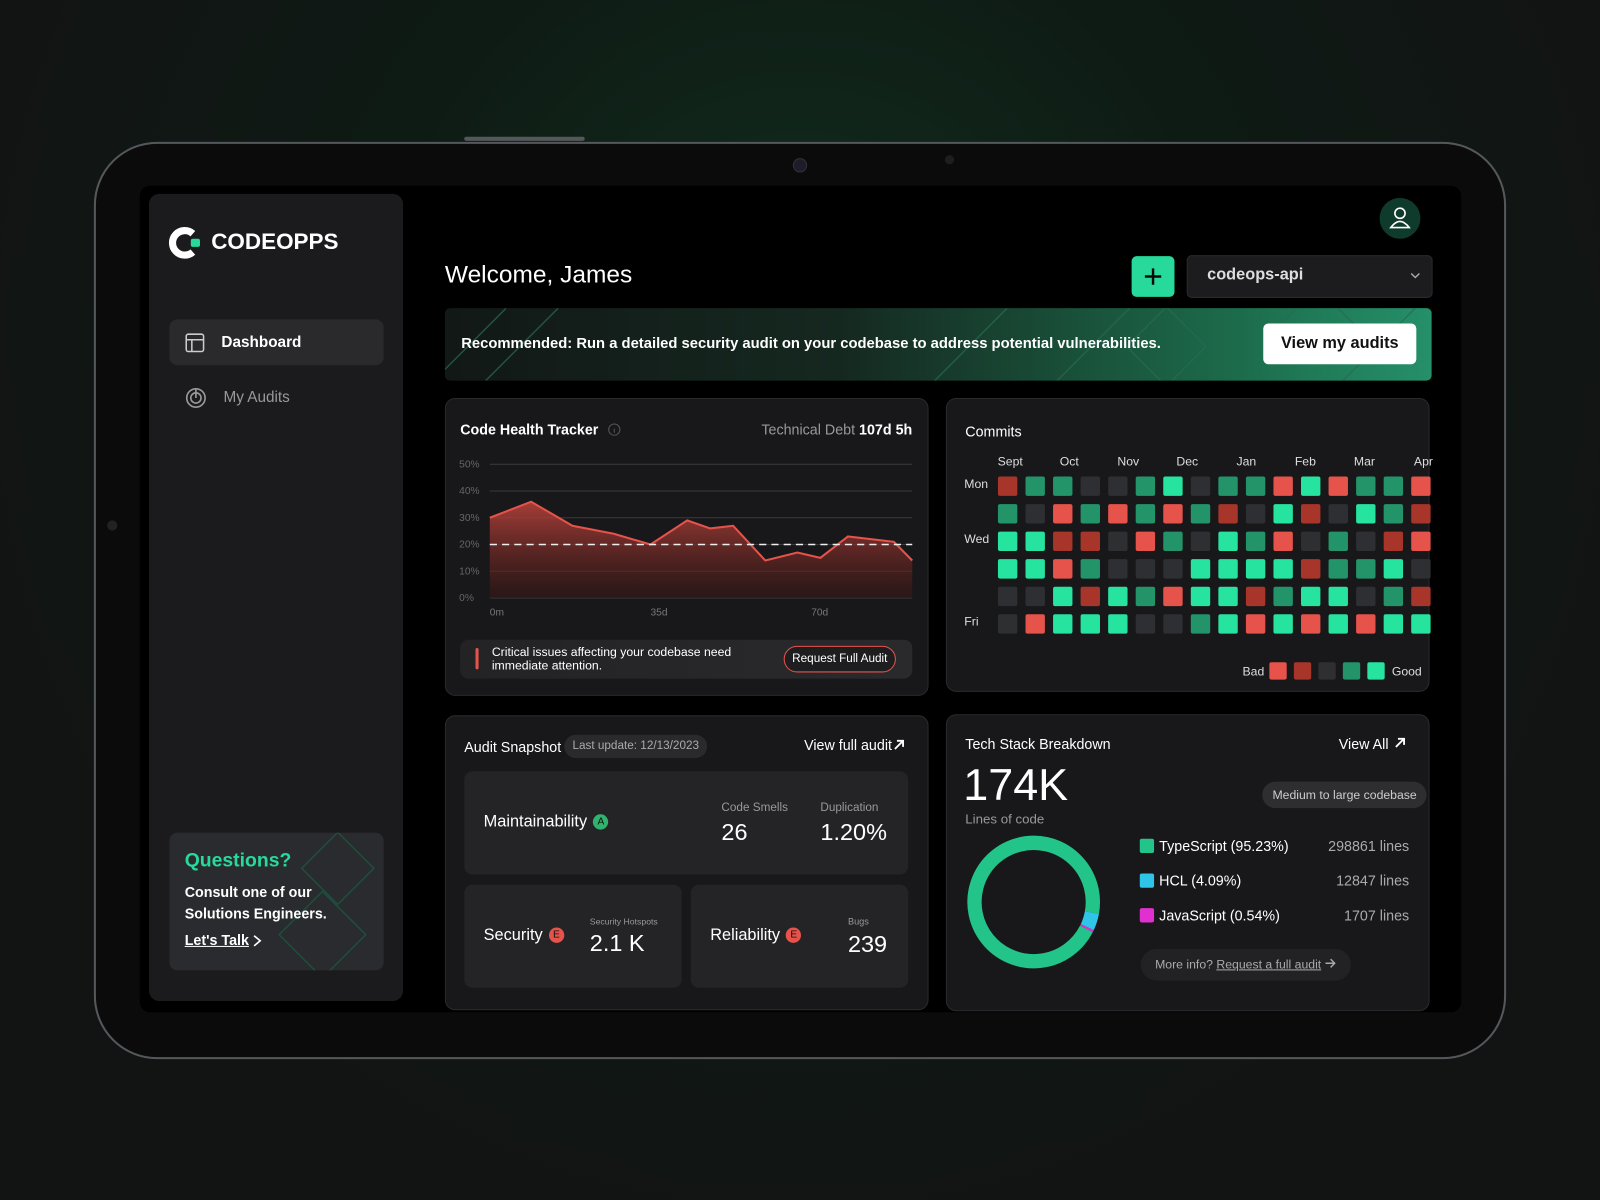 The image size is (1600, 1200). I want to click on legend-label: JavaScript (0.54%), so click(1219, 915).